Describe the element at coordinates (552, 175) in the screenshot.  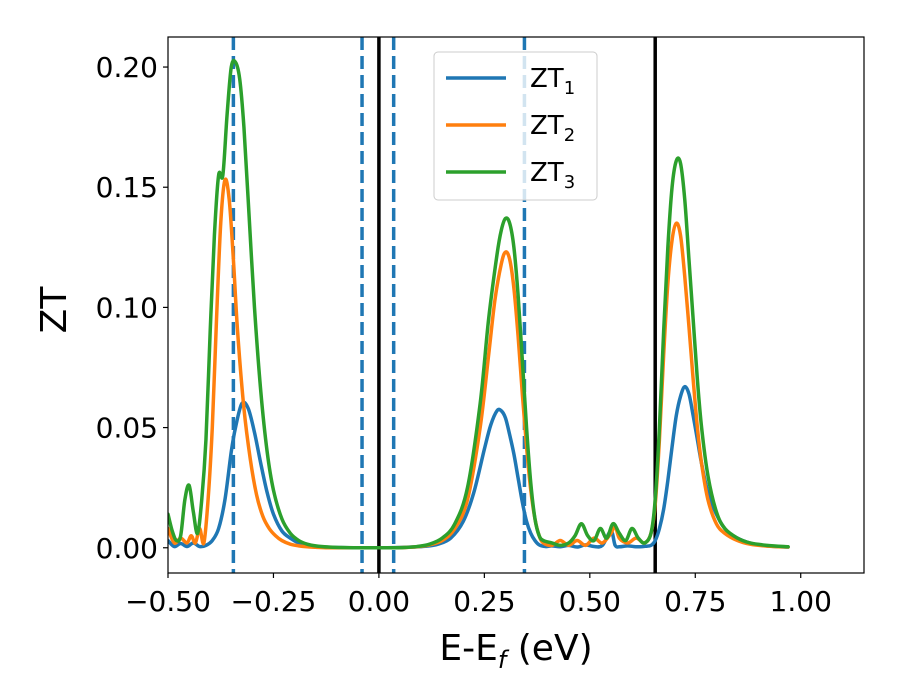
I see `legend-label-zt3: ZT3` at that location.